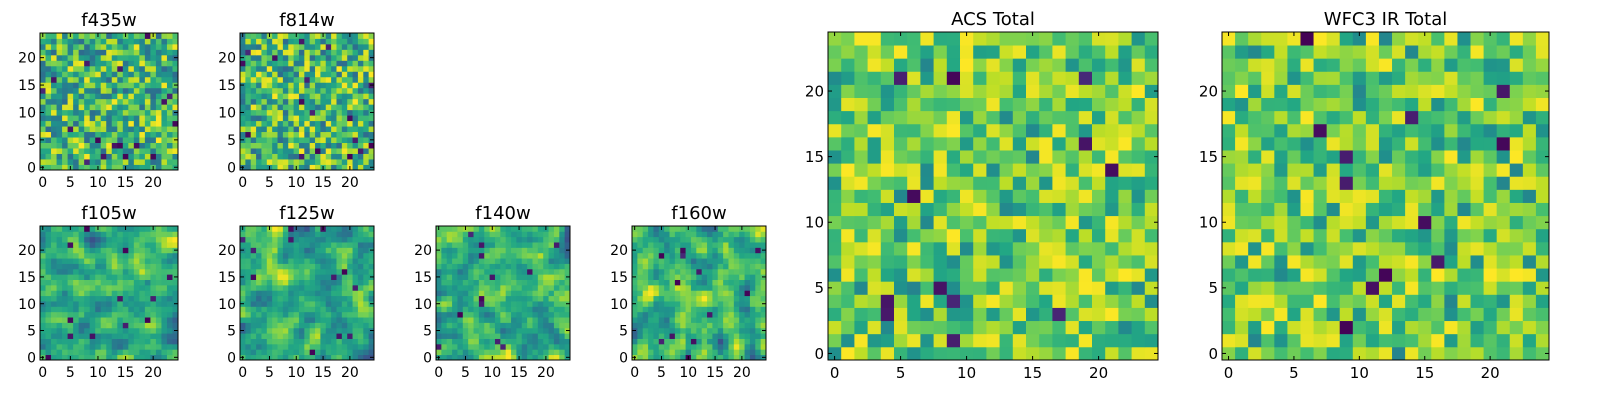 This screenshot has height=400, width=1600. What do you see at coordinates (108, 213) in the screenshot?
I see `panel-title: f105w` at bounding box center [108, 213].